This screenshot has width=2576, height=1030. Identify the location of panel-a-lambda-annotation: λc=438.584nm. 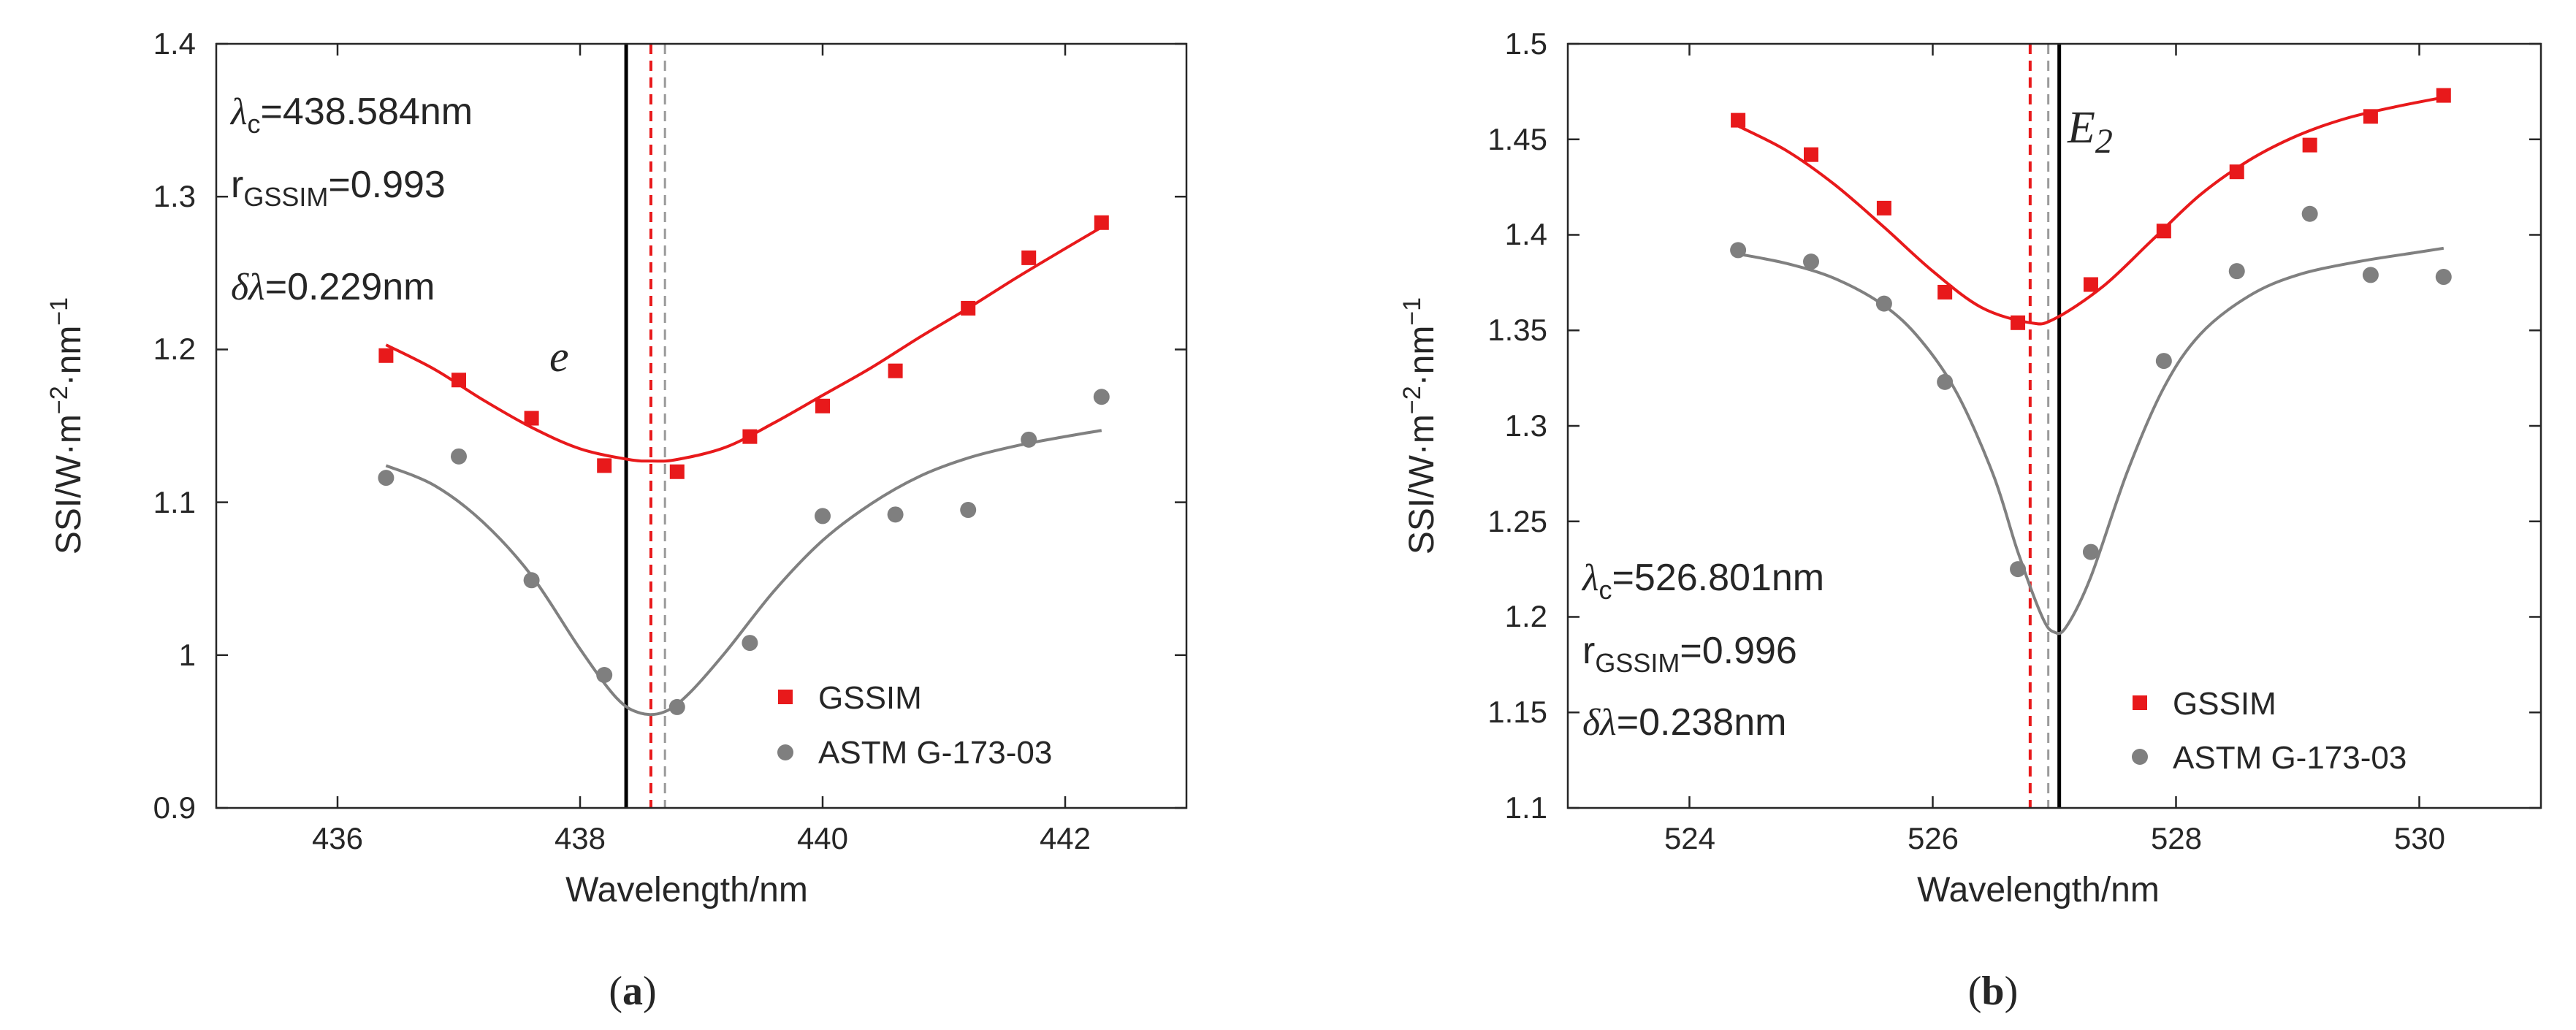
(351, 115).